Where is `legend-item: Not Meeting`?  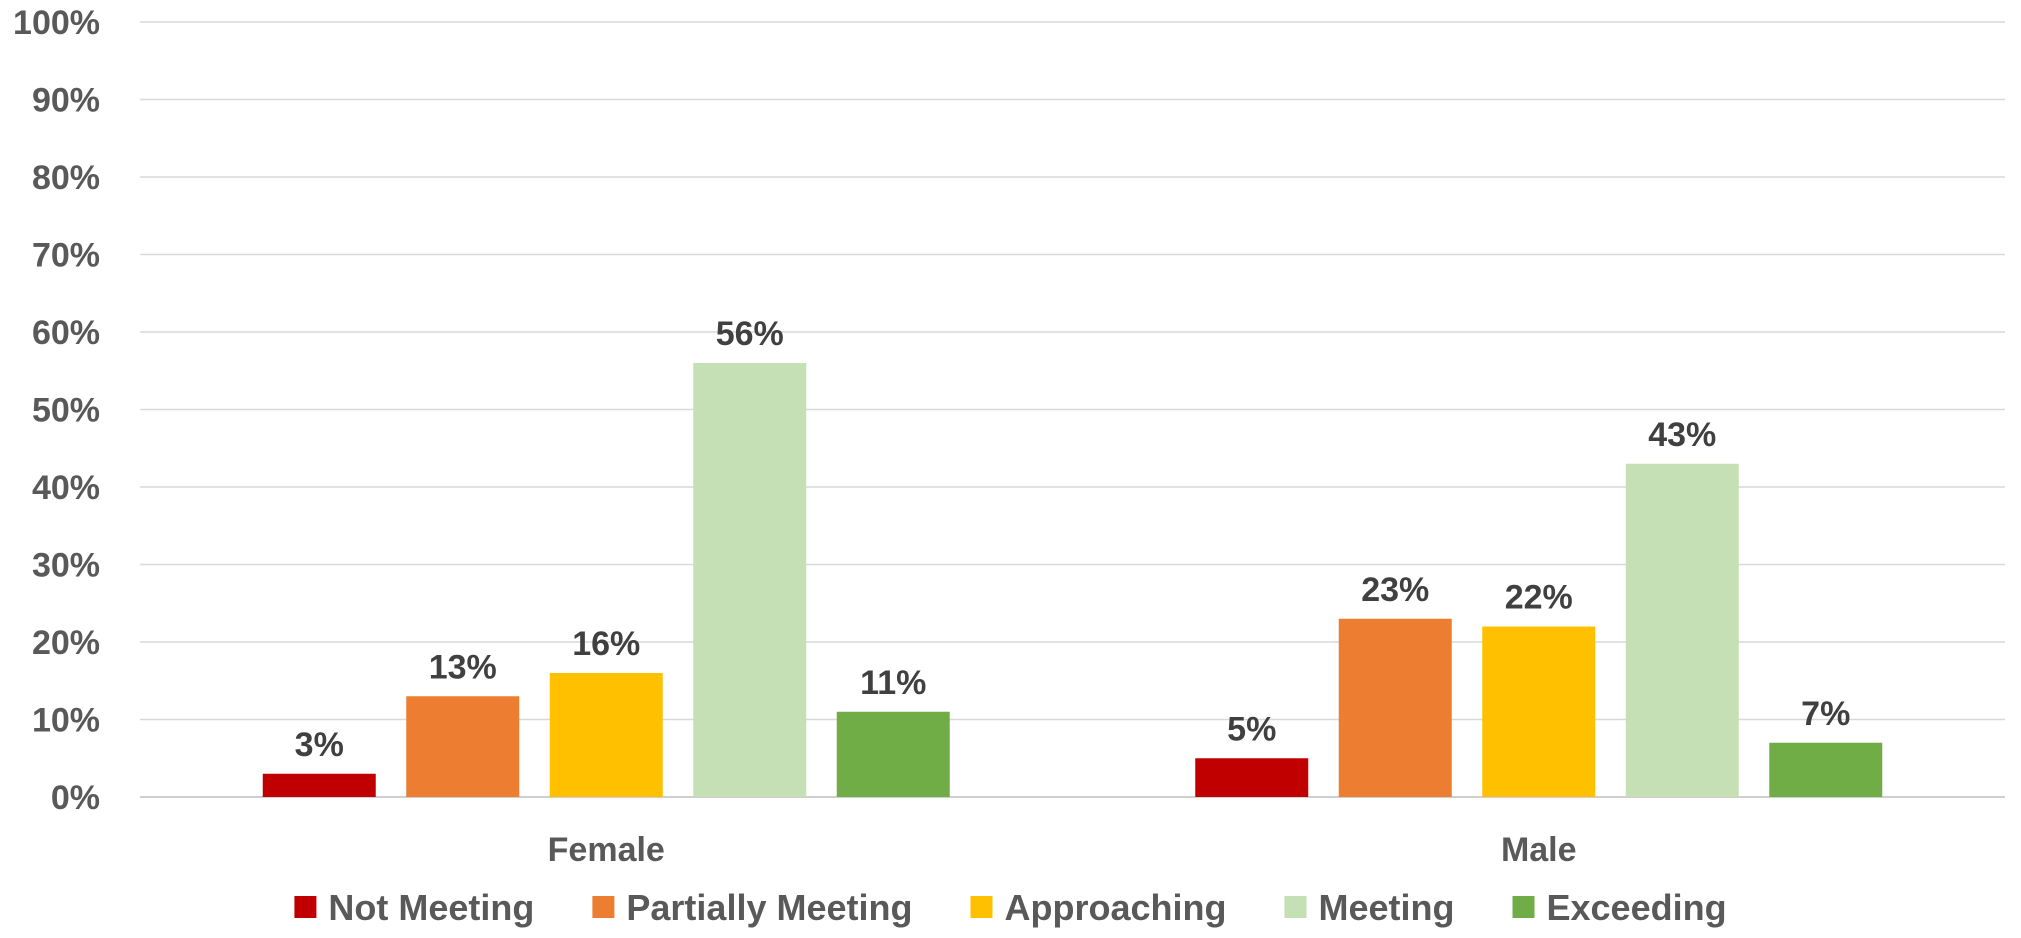
legend-item: Not Meeting is located at coordinates (414, 907).